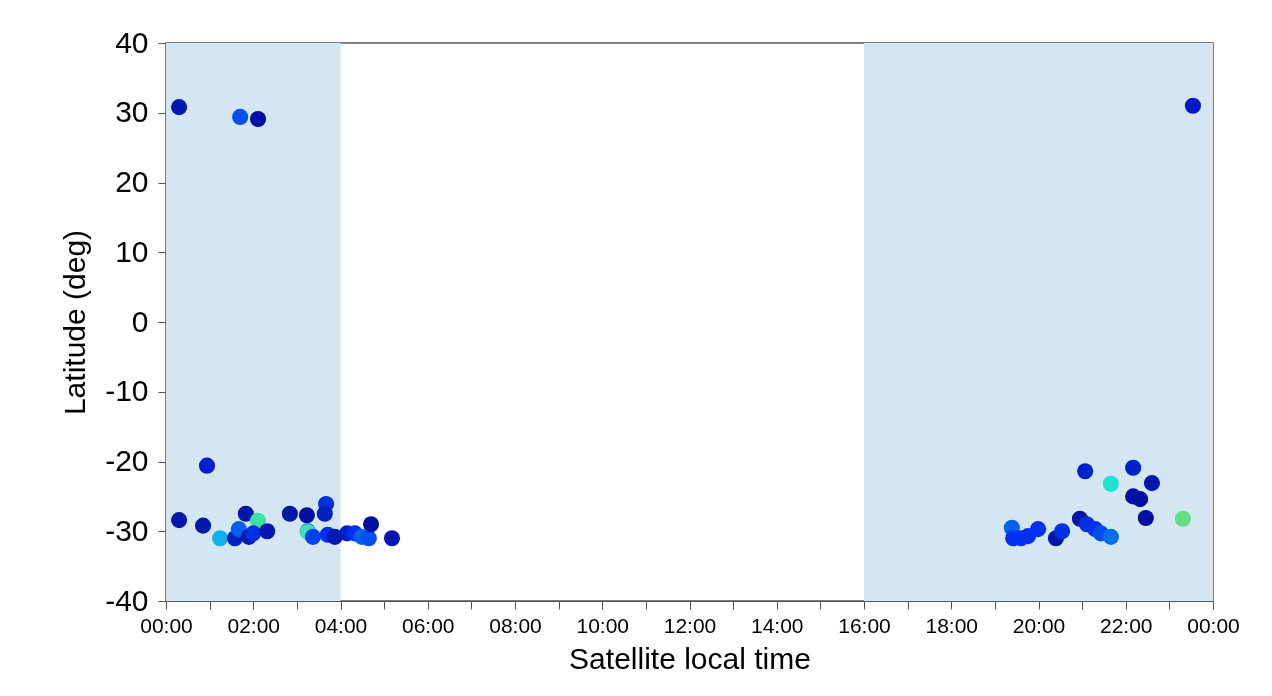 The width and height of the screenshot is (1272, 696). What do you see at coordinates (75, 322) in the screenshot?
I see `y-axis-title: Latitude (deg)` at bounding box center [75, 322].